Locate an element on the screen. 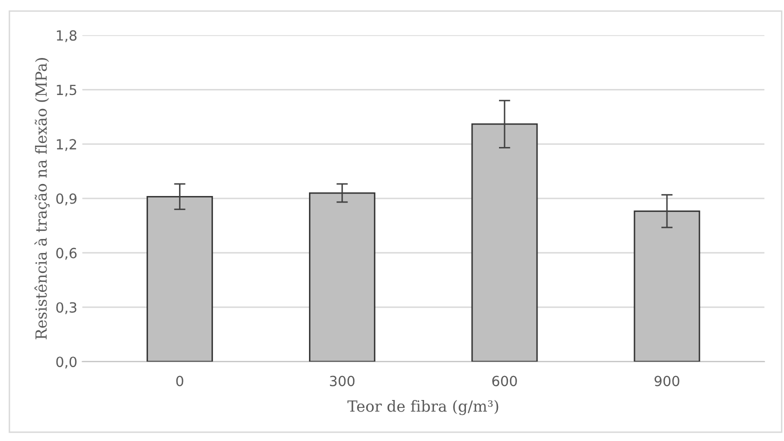 The image size is (784, 441). y-tick-label: 1,8 is located at coordinates (66, 36).